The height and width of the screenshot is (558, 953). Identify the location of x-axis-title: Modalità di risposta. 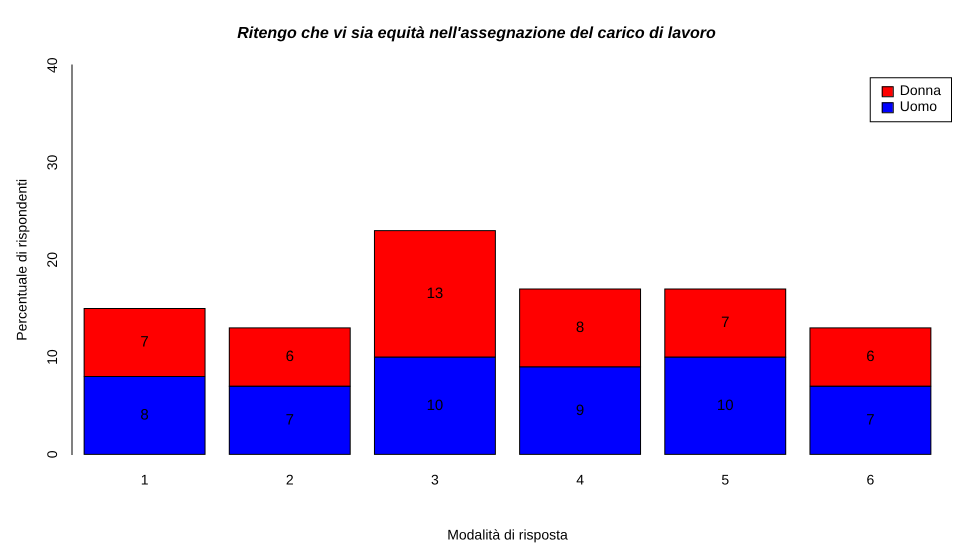
(507, 534).